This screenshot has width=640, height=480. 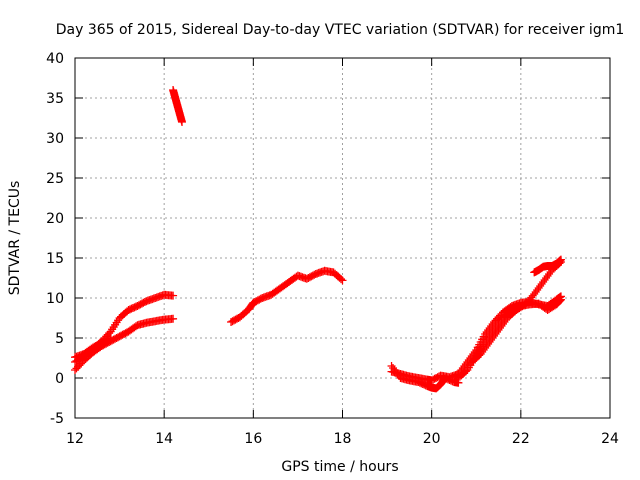 What do you see at coordinates (521, 439) in the screenshot?
I see `x-tick-label: 22` at bounding box center [521, 439].